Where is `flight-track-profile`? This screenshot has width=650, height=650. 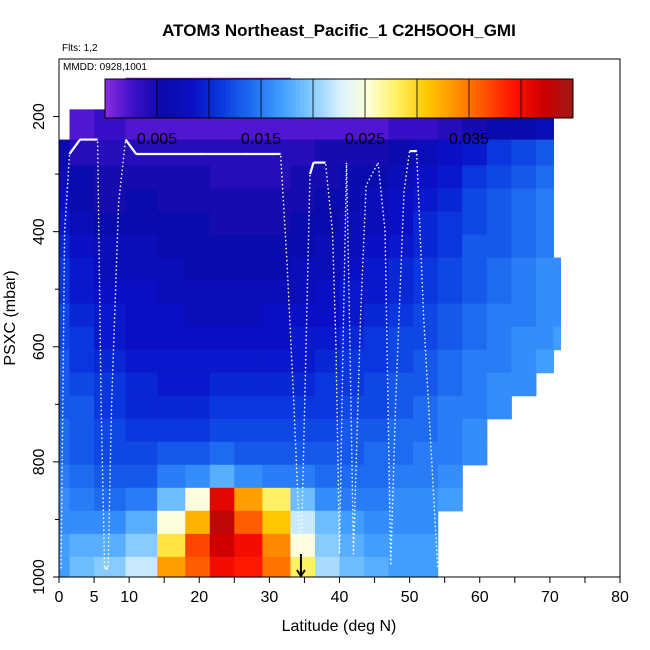
flight-track-profile is located at coordinates (369, 359).